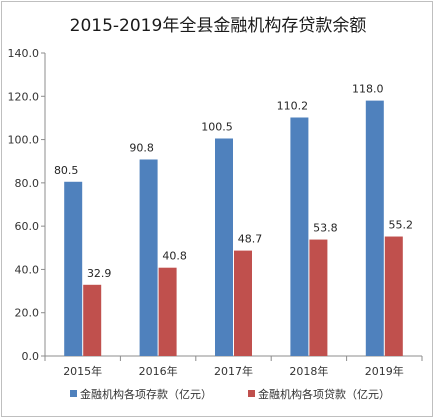  I want to click on legend-label-deposit: 金融机构各项存款（亿元）, so click(146, 394).